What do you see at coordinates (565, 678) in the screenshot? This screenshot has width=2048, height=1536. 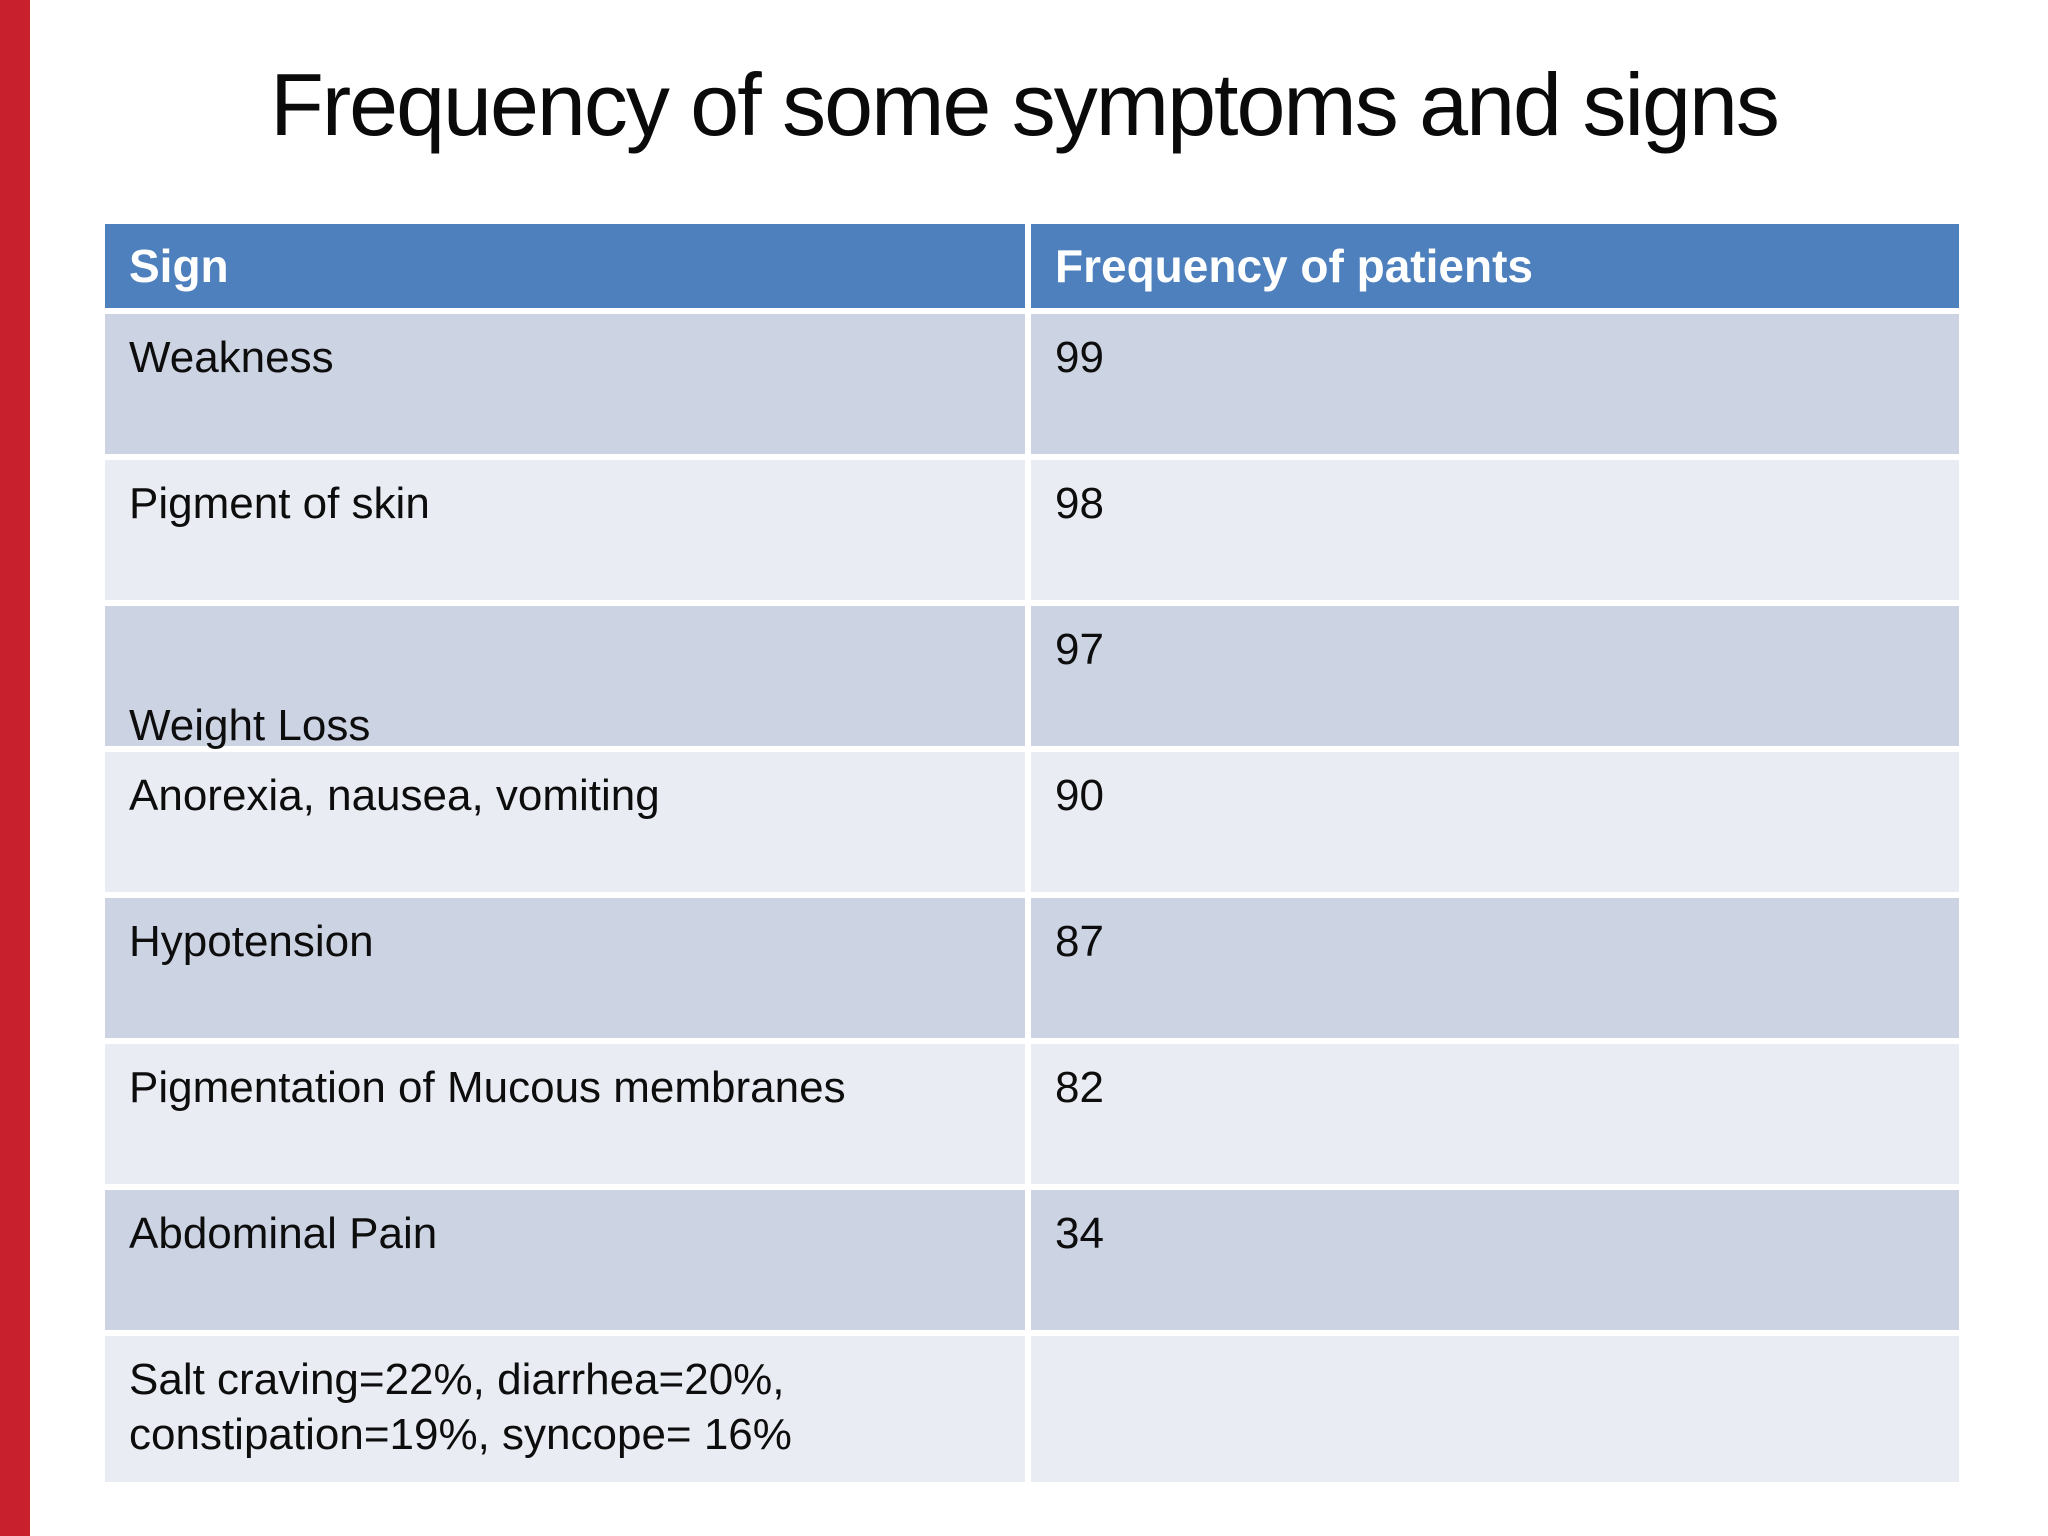 I see `sign-cell: Weight Loss` at bounding box center [565, 678].